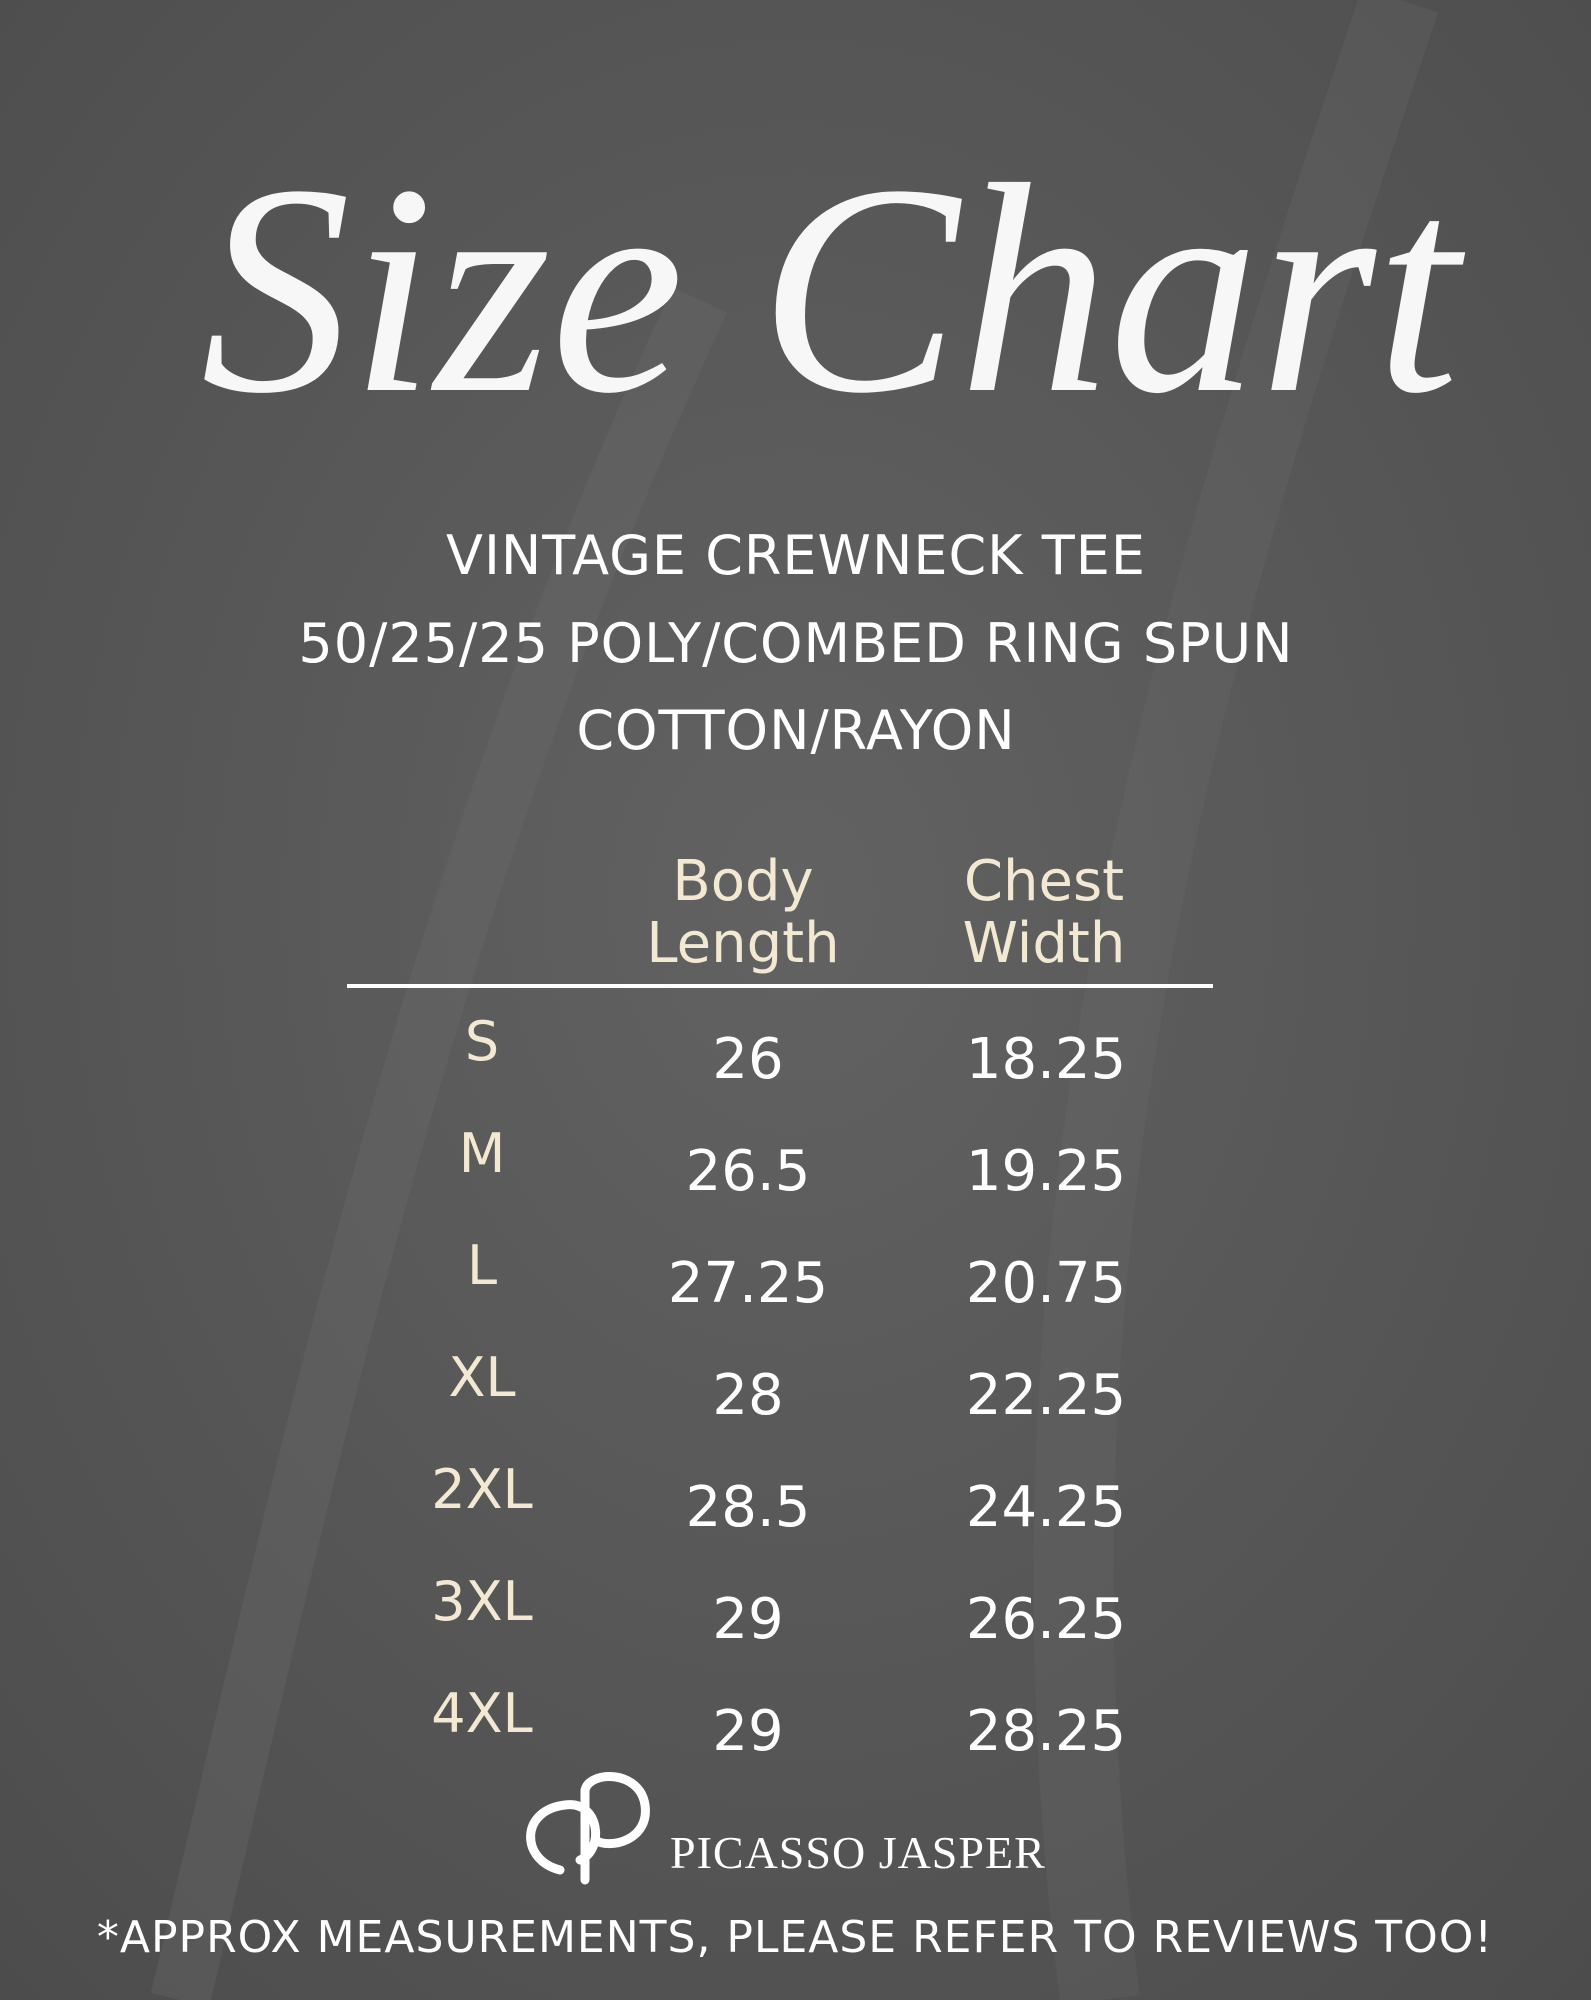 Image resolution: width=1591 pixels, height=2000 pixels. Describe the element at coordinates (796, 555) in the screenshot. I see `subtitle: VINTAGE CREWNECK TEE` at that location.